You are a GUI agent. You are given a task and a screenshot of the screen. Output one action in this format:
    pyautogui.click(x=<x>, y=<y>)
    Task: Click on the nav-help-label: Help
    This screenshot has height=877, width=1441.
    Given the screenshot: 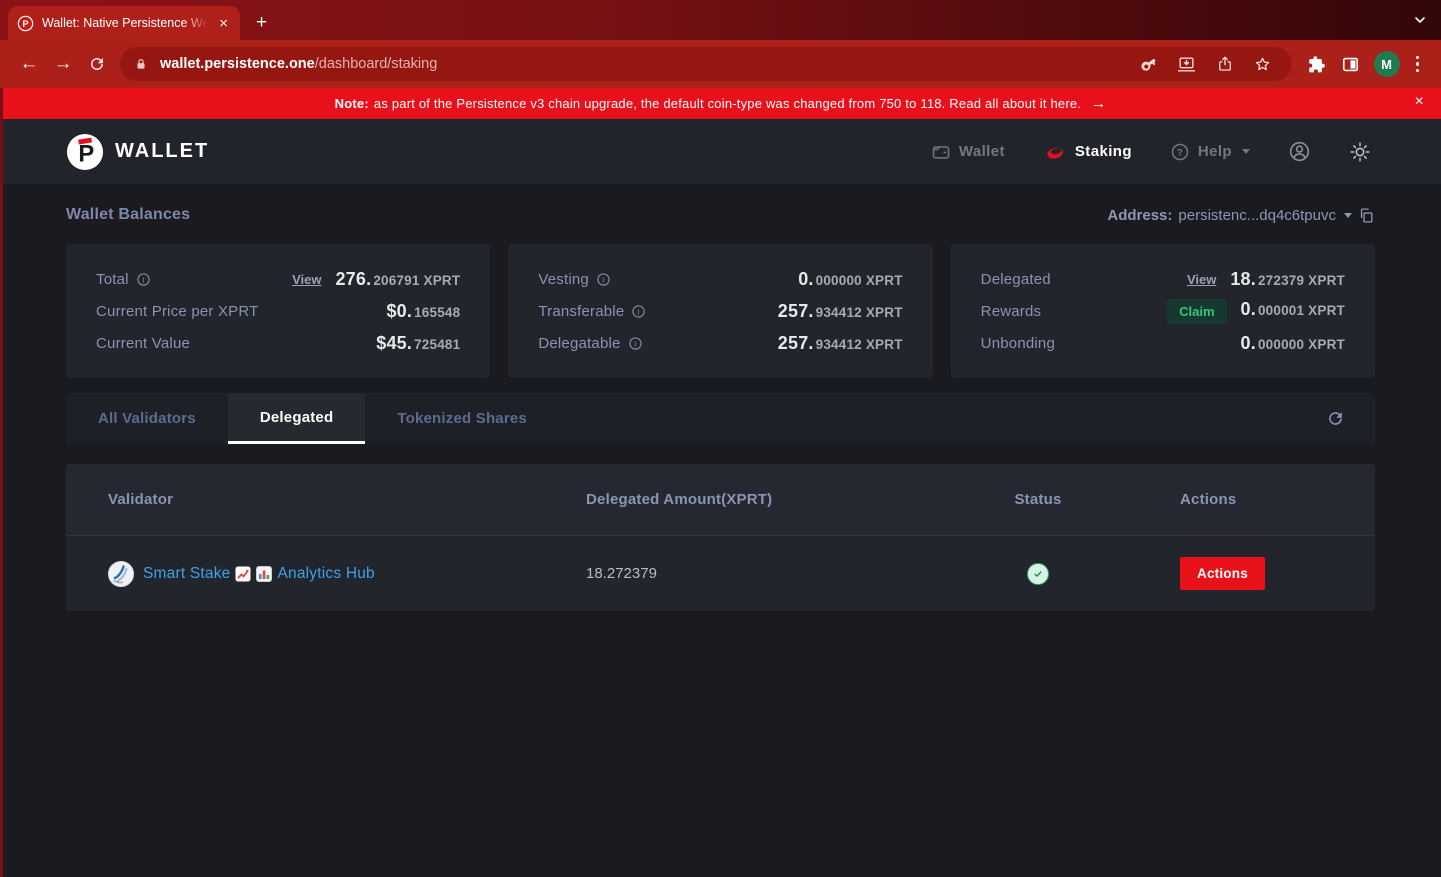 What is the action you would take?
    pyautogui.click(x=1214, y=151)
    